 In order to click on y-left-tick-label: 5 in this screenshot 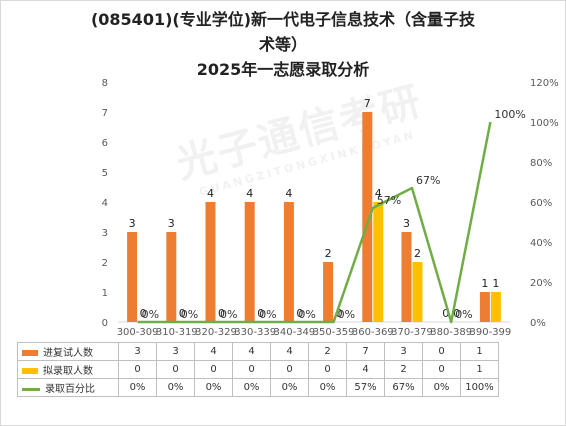, I will do `click(105, 173)`.